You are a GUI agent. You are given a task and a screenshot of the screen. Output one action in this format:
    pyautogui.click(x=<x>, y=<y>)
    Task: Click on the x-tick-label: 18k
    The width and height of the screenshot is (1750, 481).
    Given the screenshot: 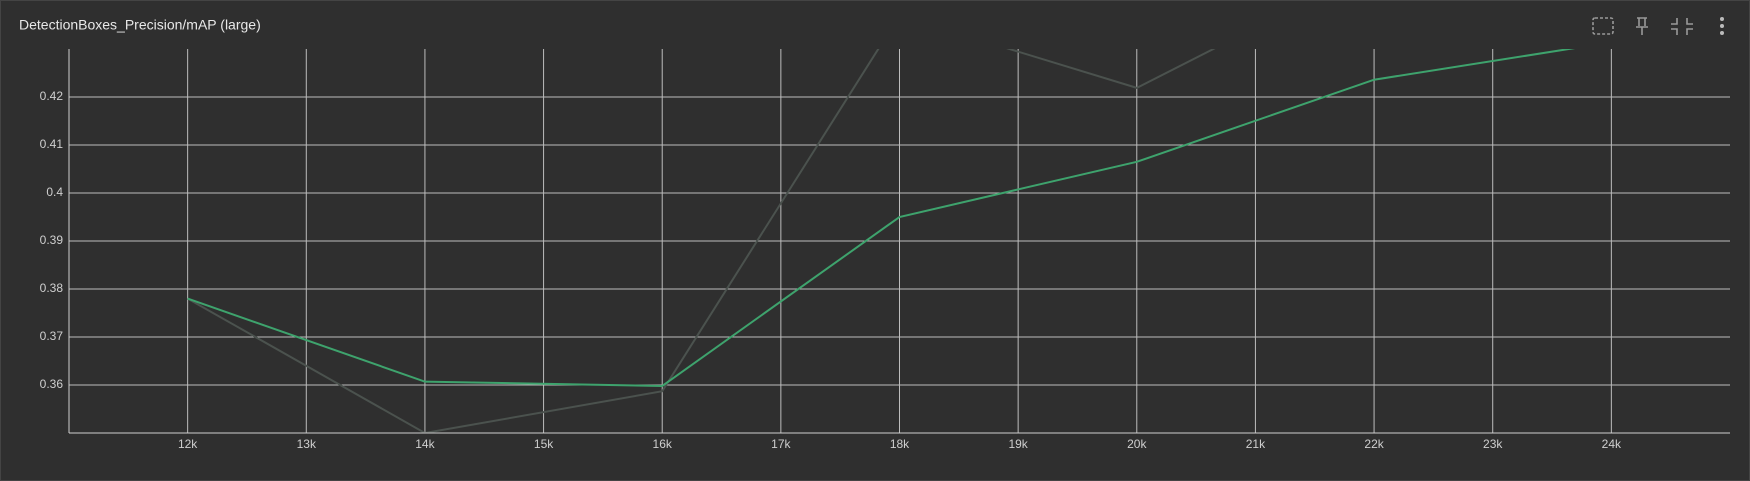 What is the action you would take?
    pyautogui.click(x=900, y=444)
    